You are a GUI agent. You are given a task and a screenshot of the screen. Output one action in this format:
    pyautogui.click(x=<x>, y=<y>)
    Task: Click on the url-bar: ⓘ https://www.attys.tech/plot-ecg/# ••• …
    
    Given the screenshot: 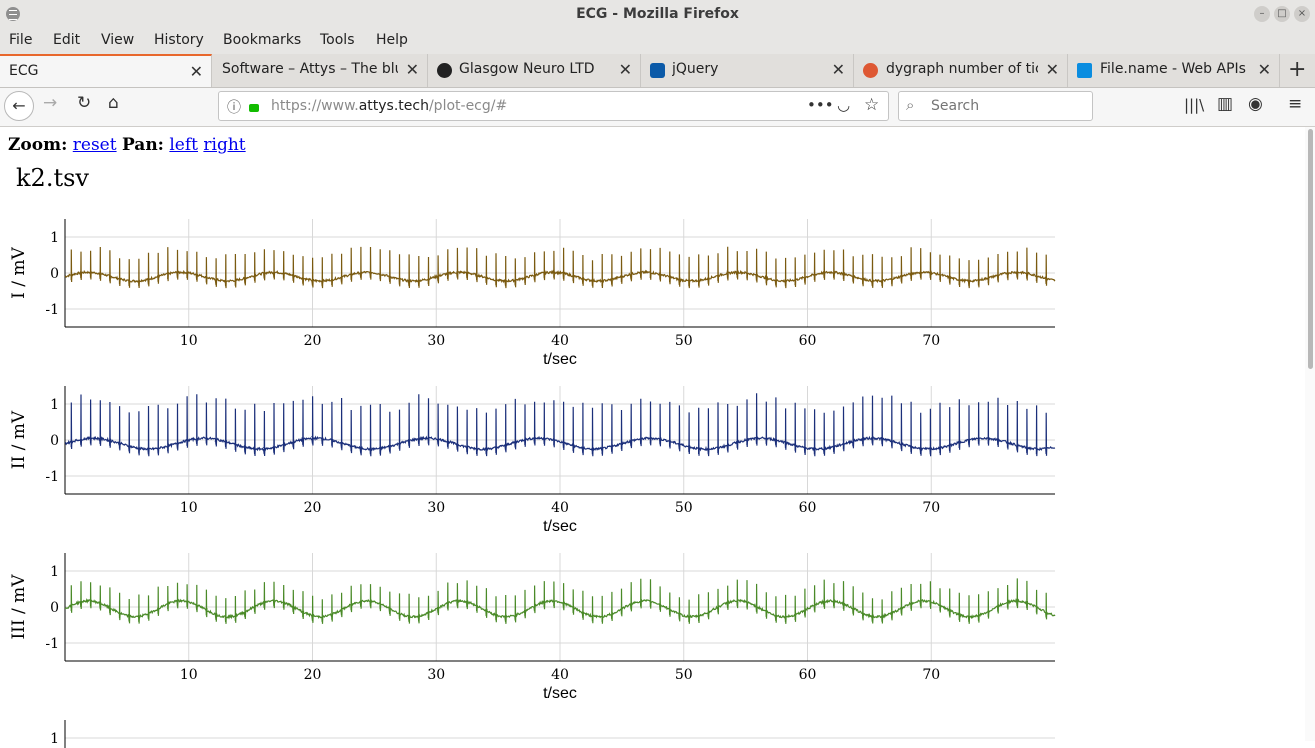 What is the action you would take?
    pyautogui.click(x=553, y=106)
    